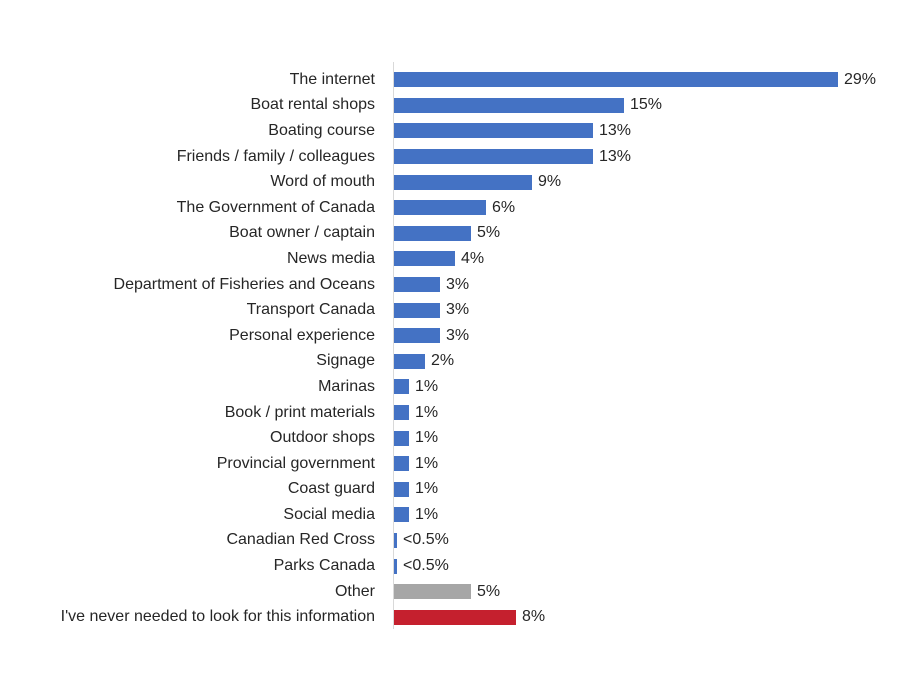  What do you see at coordinates (324, 566) in the screenshot?
I see `category-label: Parks Canada` at bounding box center [324, 566].